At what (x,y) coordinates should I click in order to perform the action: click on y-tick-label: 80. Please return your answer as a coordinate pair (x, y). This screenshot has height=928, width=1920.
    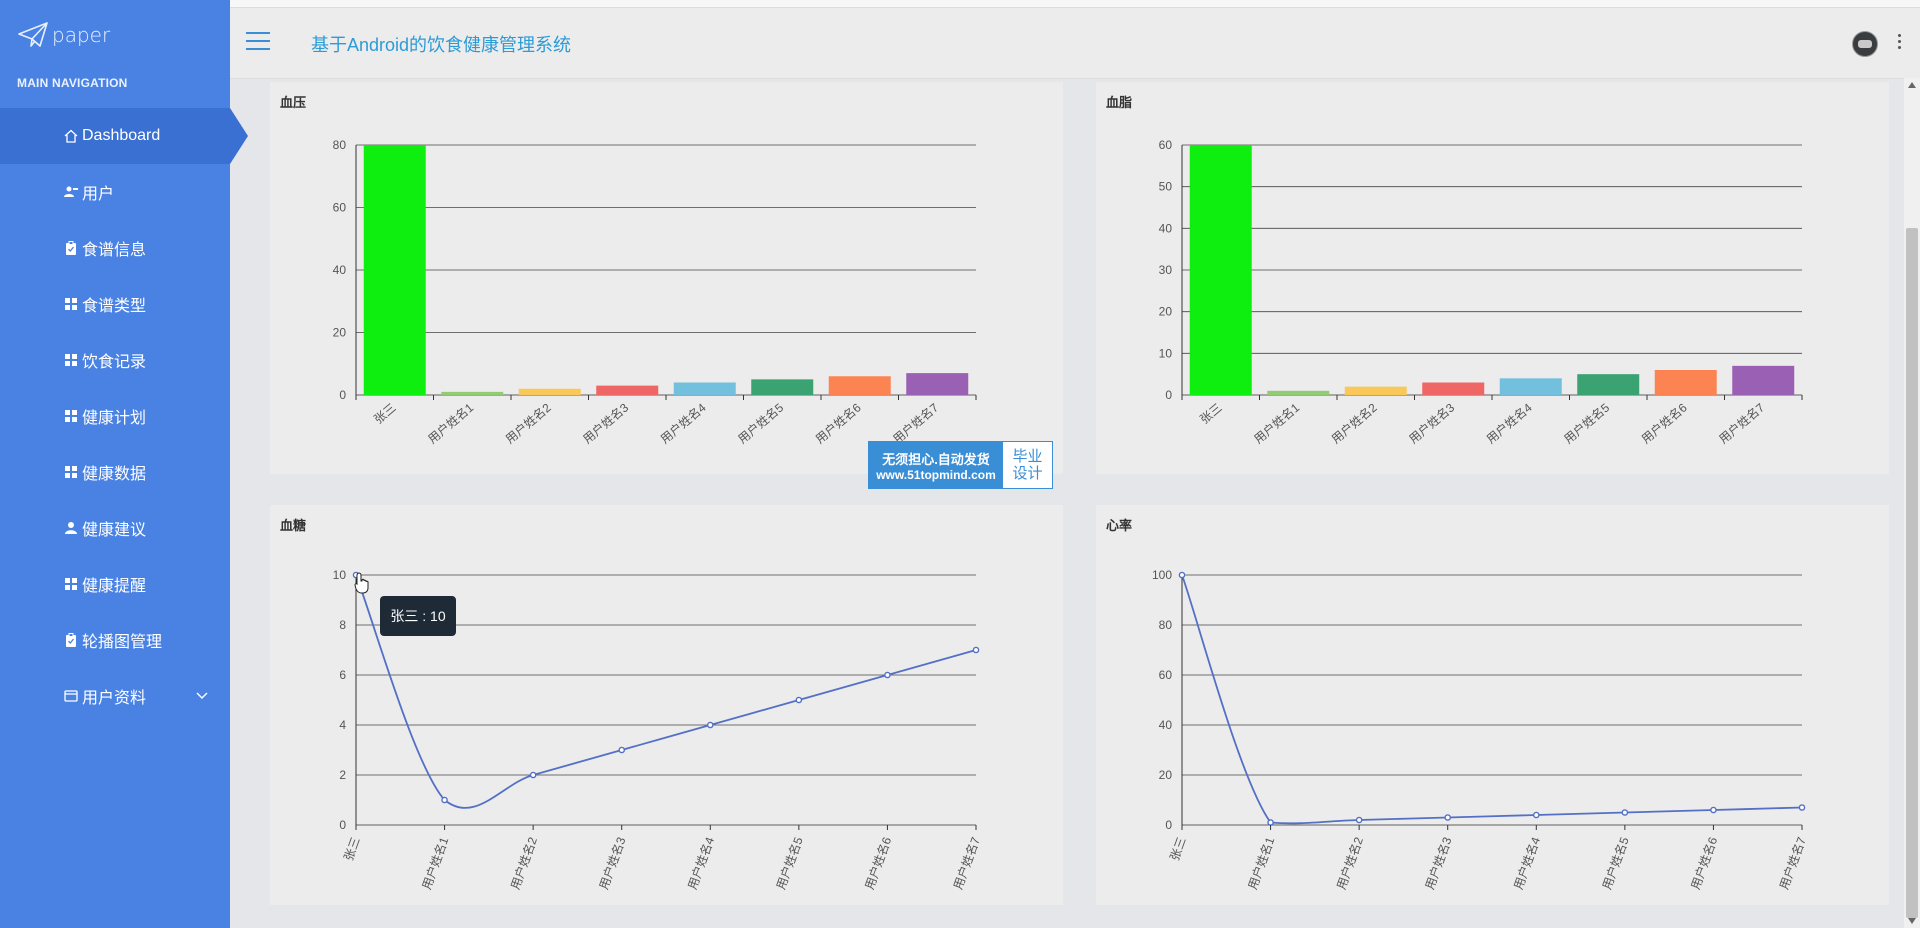
    Looking at the image, I should click on (1166, 625).